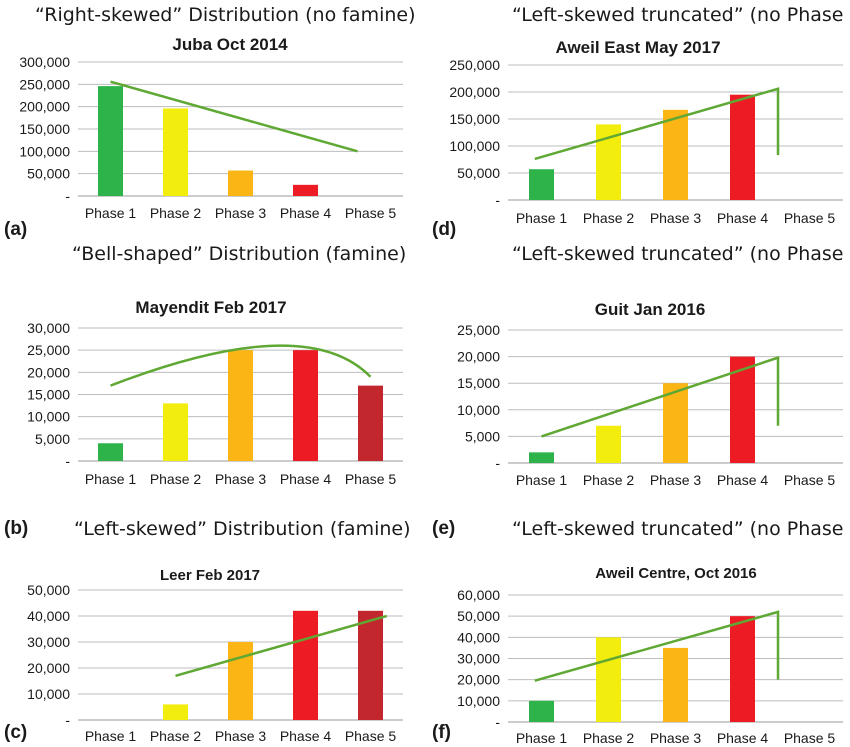  Describe the element at coordinates (609, 480) in the screenshot. I see `x-category-label-e-2: Phase 2` at that location.